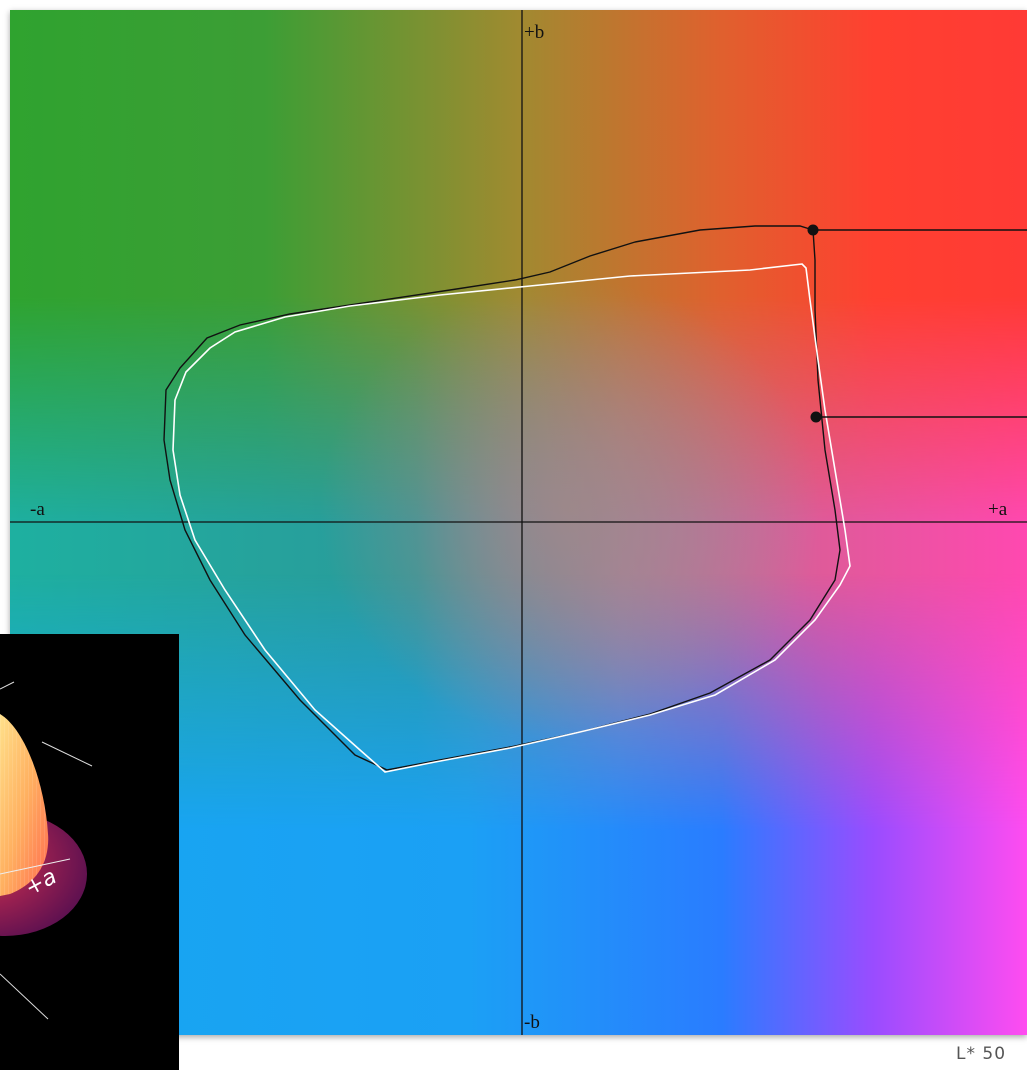 This screenshot has height=1070, width=1027. What do you see at coordinates (813, 230) in the screenshot?
I see `callout-dot-top` at bounding box center [813, 230].